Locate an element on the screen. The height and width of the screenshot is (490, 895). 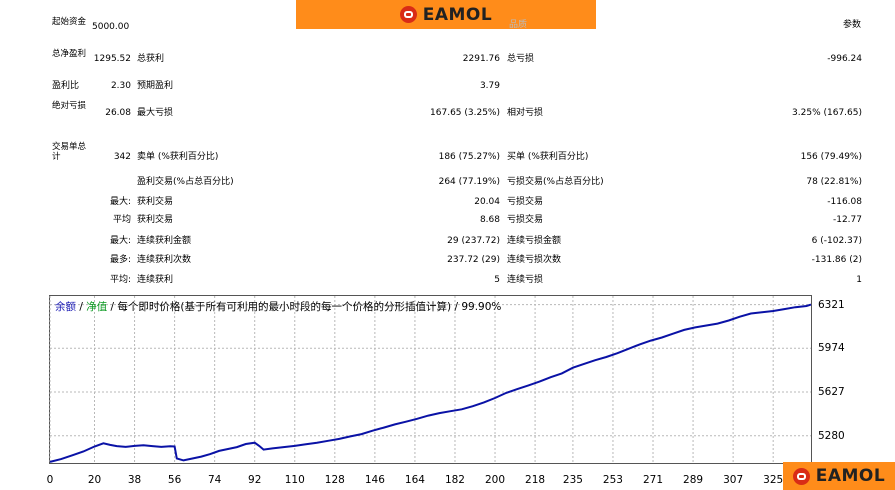
absolute-drawdown-value: 26.08 is located at coordinates (118, 113).